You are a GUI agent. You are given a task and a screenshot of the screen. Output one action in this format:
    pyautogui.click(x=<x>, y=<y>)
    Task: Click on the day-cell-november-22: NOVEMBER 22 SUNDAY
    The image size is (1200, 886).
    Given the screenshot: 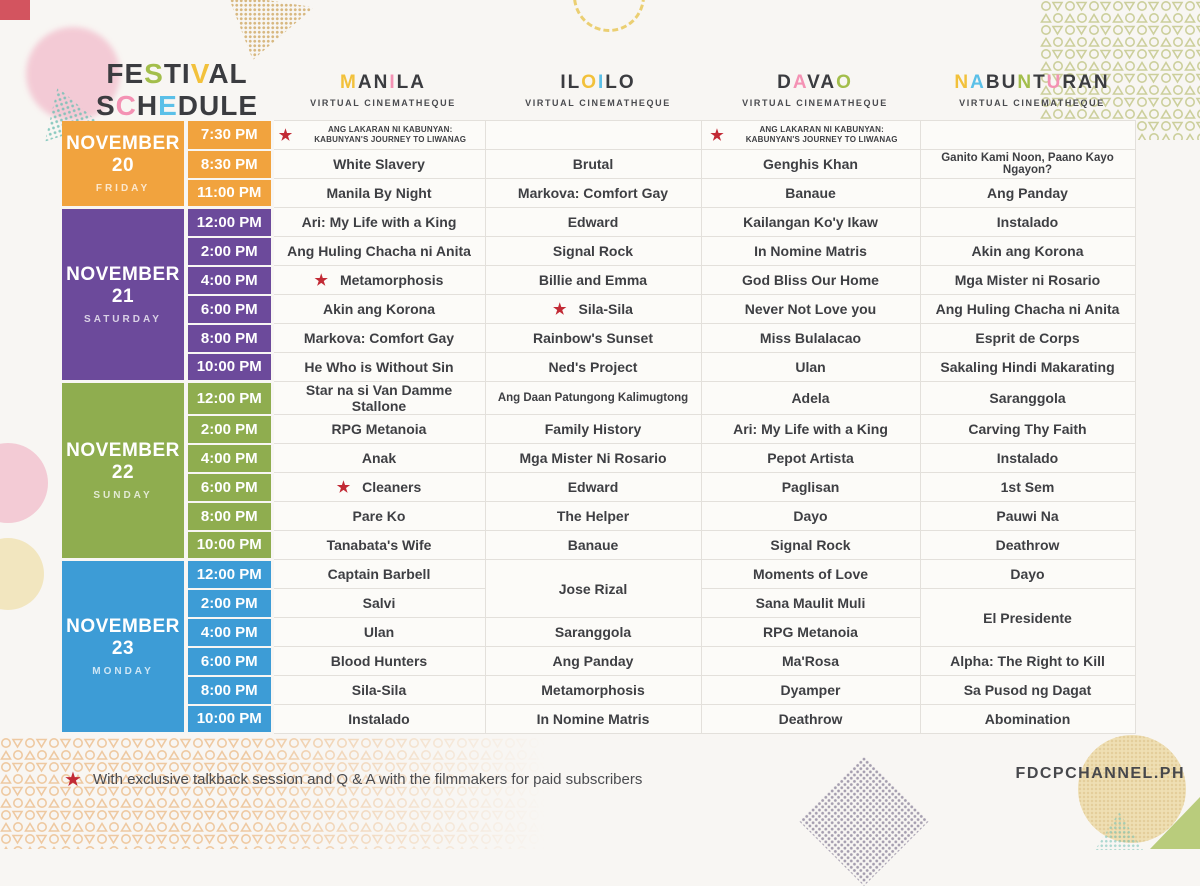 What is the action you would take?
    pyautogui.click(x=125, y=471)
    